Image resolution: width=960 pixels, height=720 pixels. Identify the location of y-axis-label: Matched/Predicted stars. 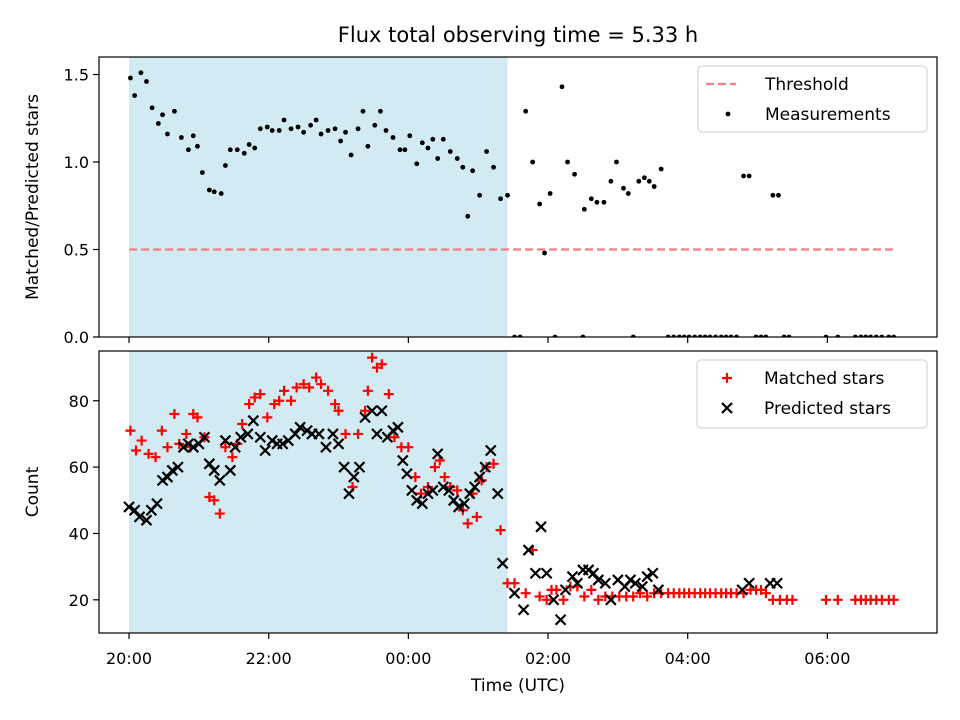
(33, 197).